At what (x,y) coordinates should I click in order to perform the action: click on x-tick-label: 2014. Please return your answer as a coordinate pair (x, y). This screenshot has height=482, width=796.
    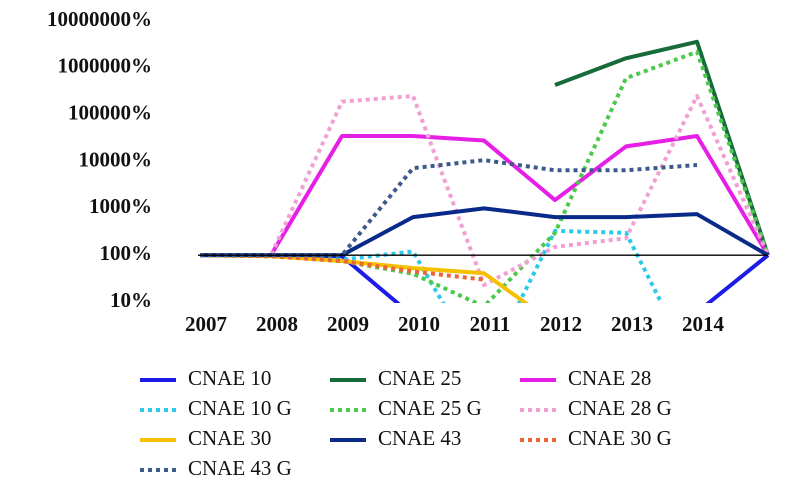
    Looking at the image, I should click on (703, 324).